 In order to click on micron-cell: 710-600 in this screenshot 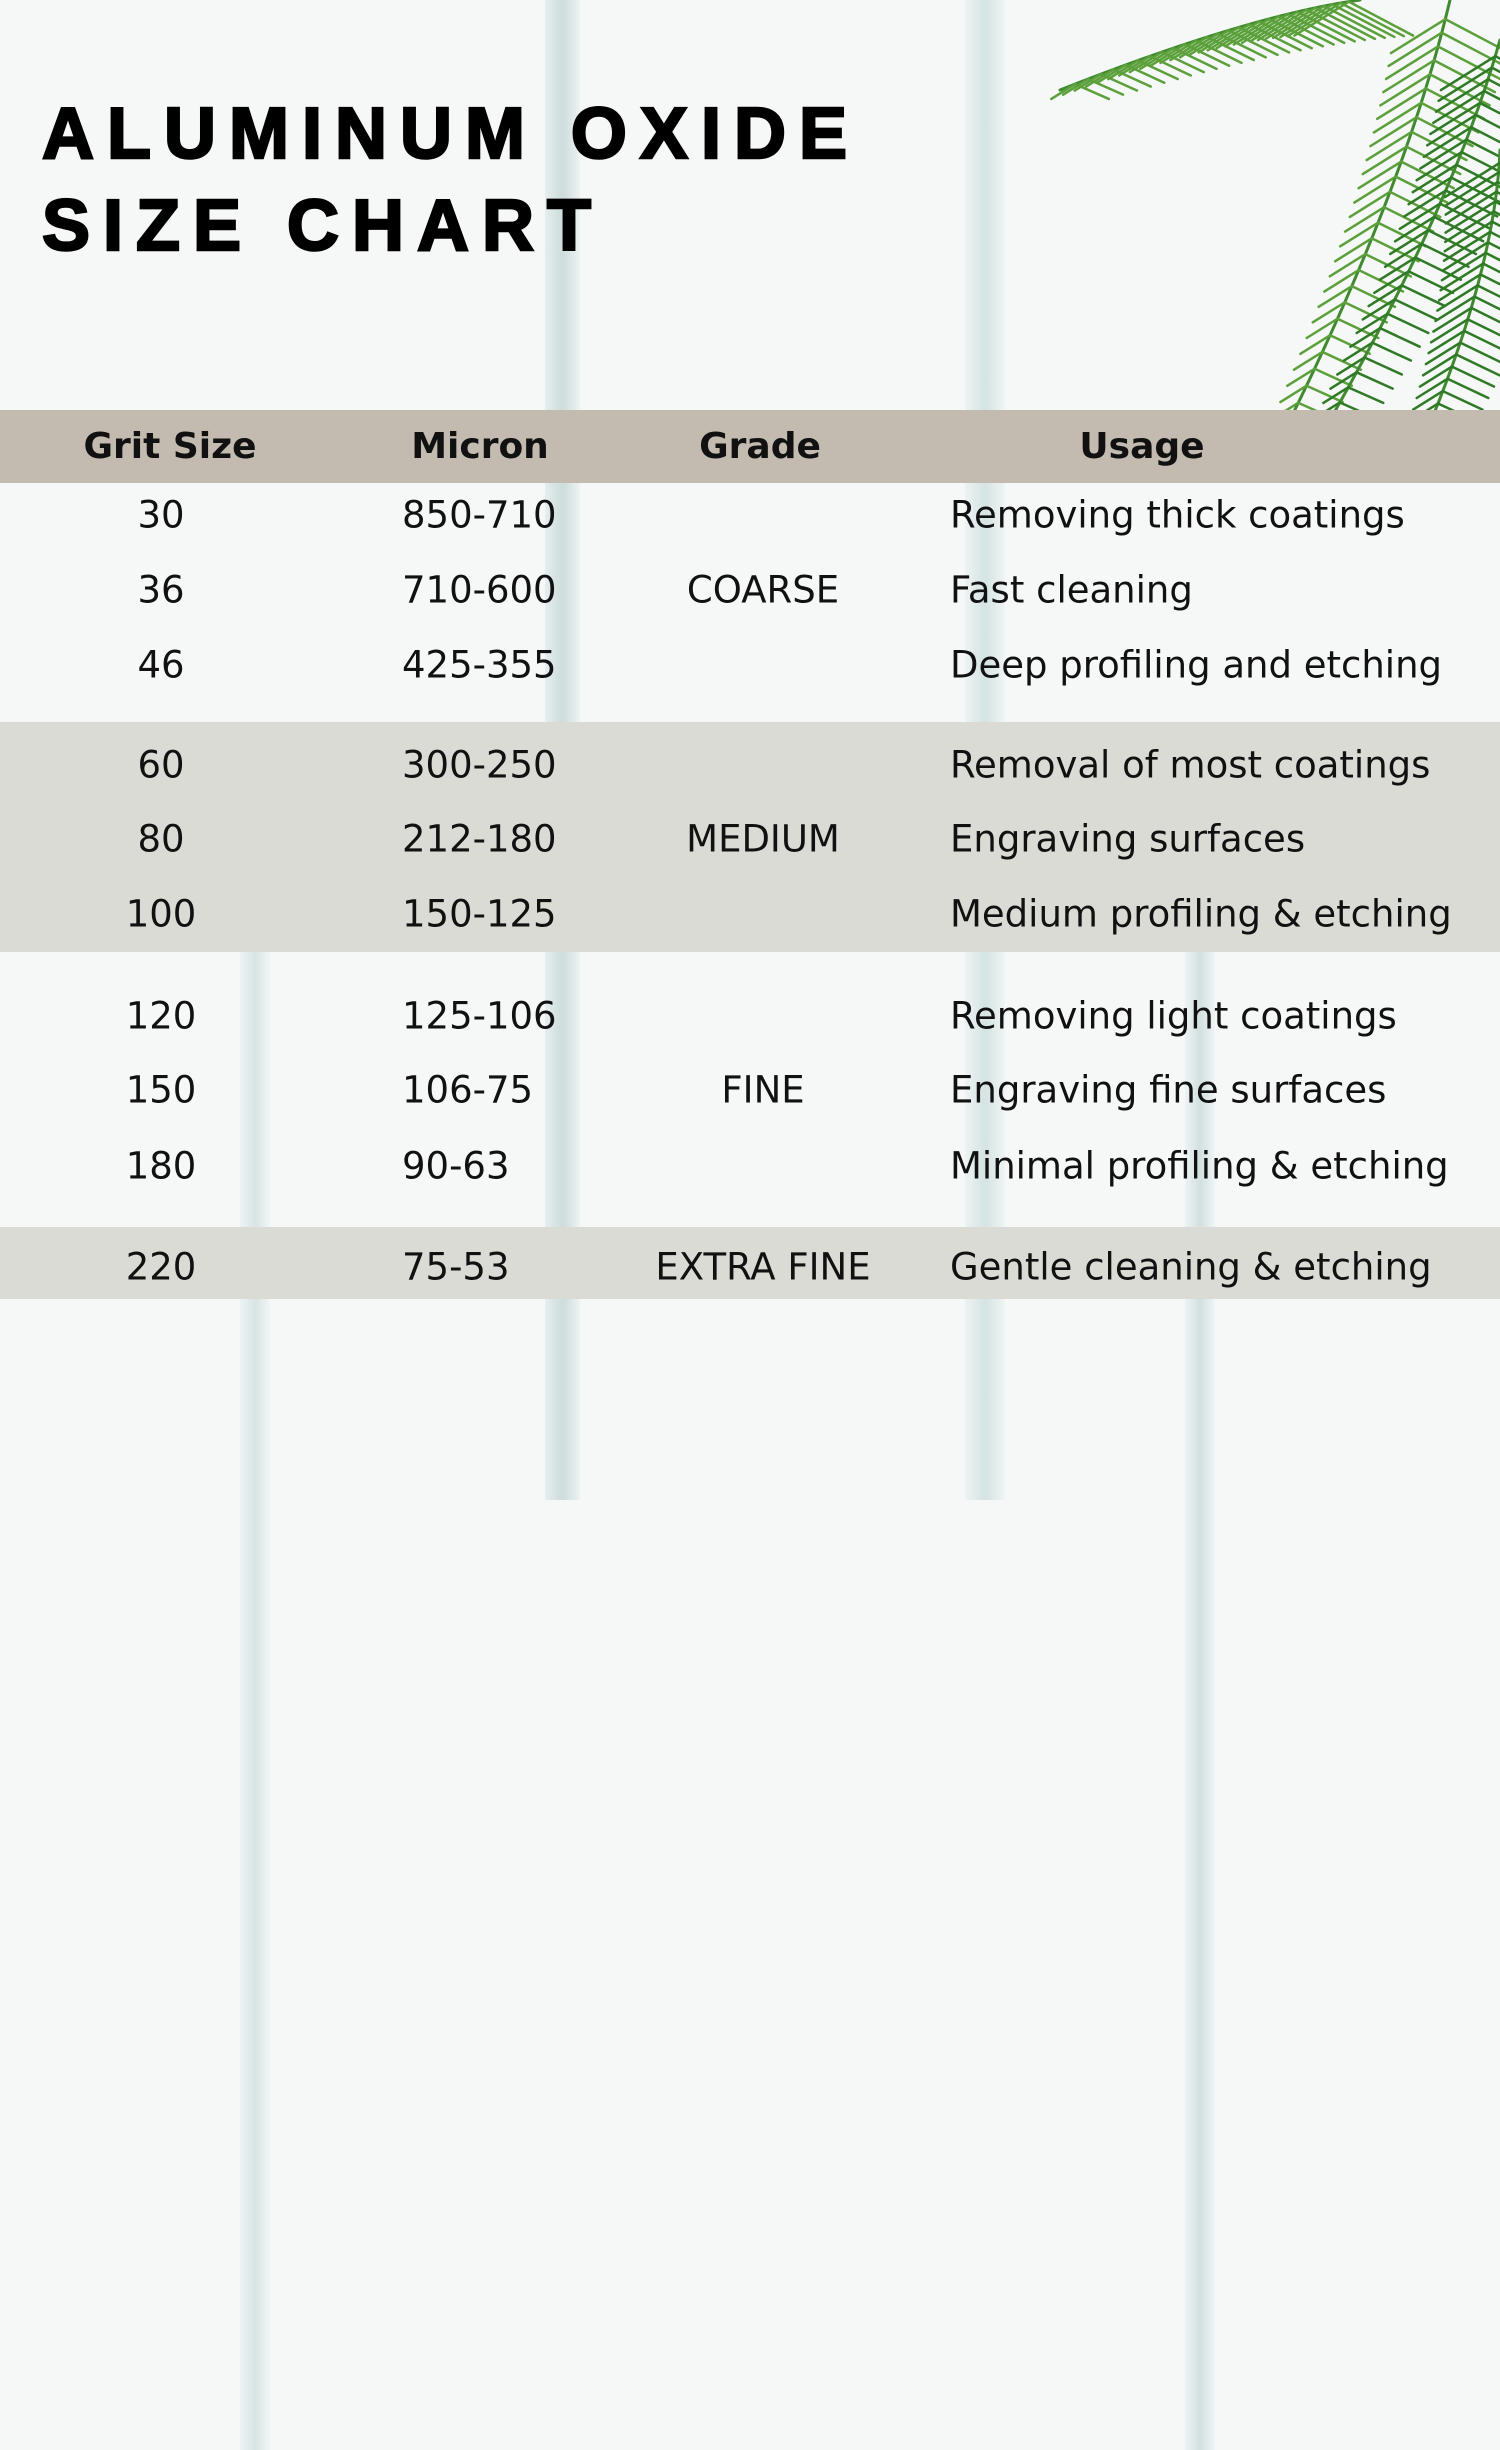, I will do `click(479, 590)`.